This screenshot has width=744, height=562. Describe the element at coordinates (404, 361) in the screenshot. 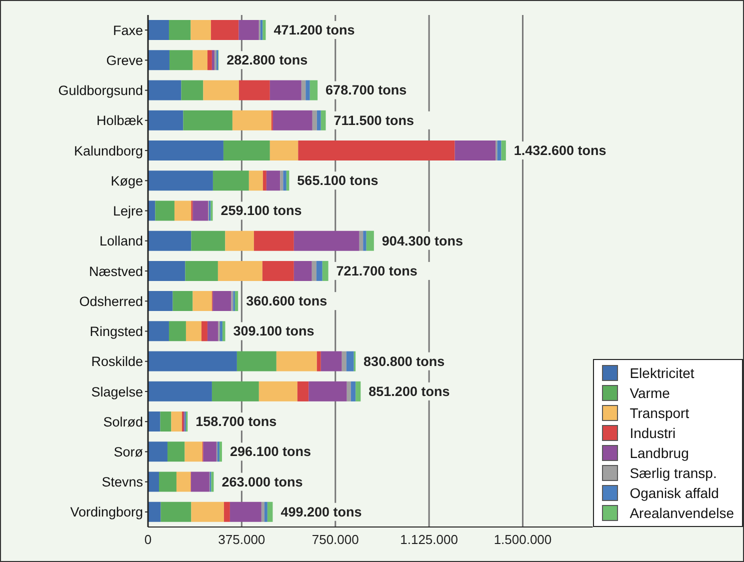

I see `total-label: 830.800 tons` at that location.